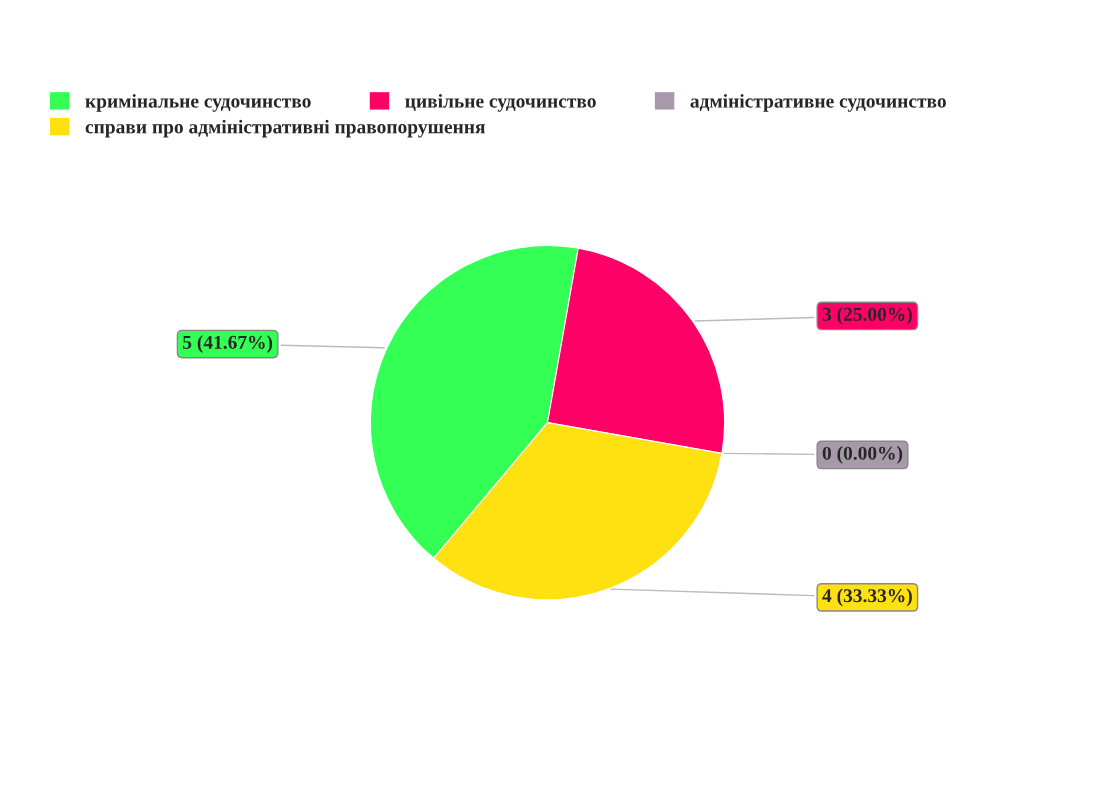 This screenshot has height=805, width=1095. Describe the element at coordinates (818, 103) in the screenshot. I see `legend-label: адміністративне судочинство` at that location.